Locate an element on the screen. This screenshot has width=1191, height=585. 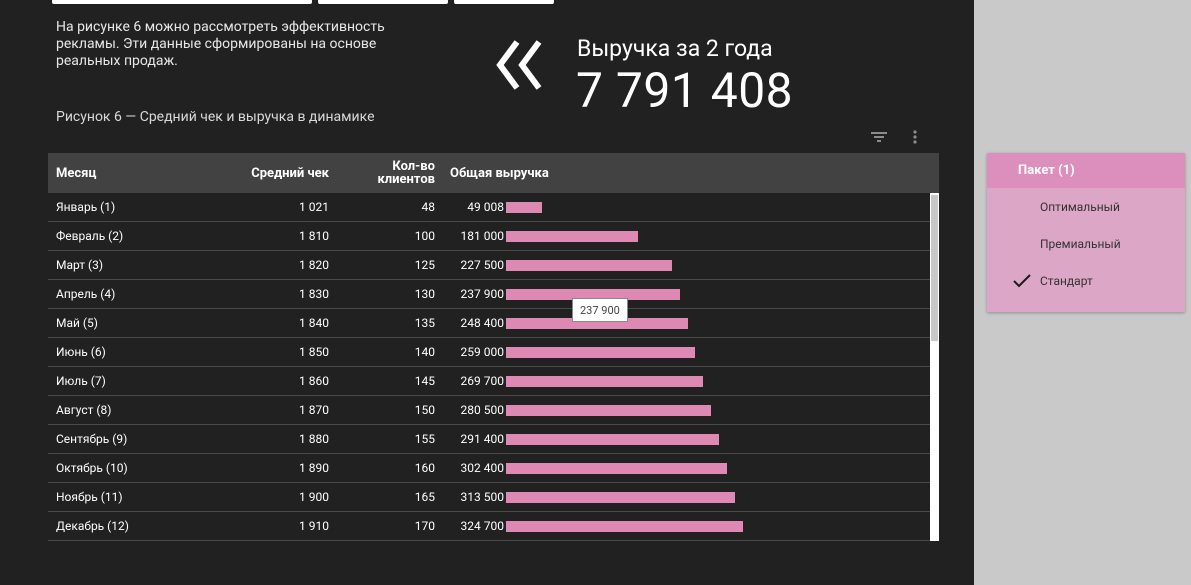
client-count-cell: 125 is located at coordinates (424, 265).